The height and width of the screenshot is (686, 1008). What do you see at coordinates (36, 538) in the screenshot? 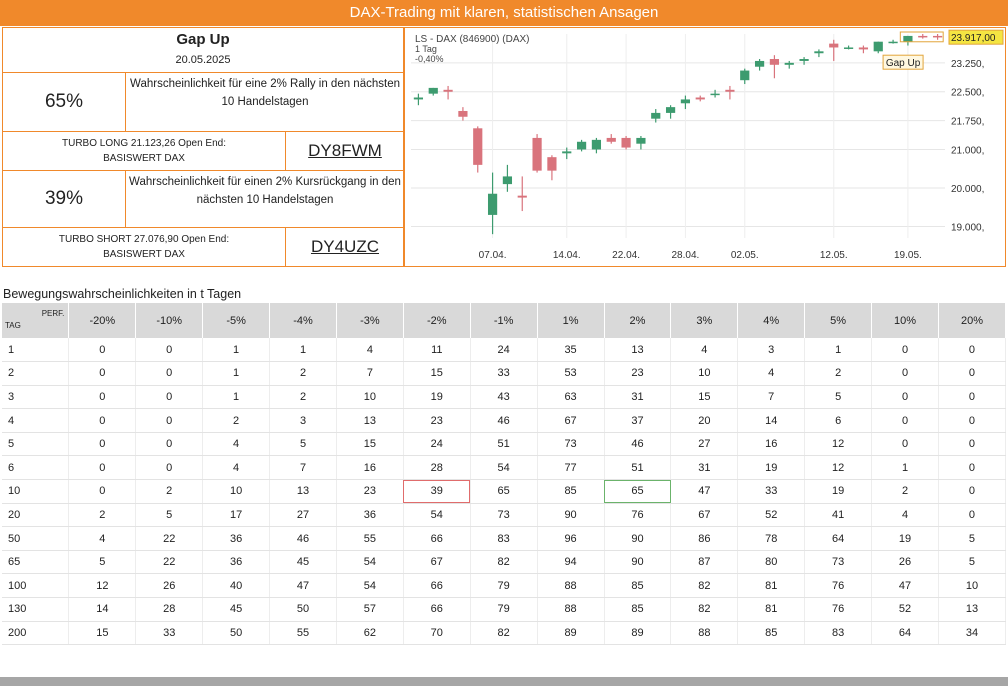
I see `row-tag-cell: 50` at bounding box center [36, 538].